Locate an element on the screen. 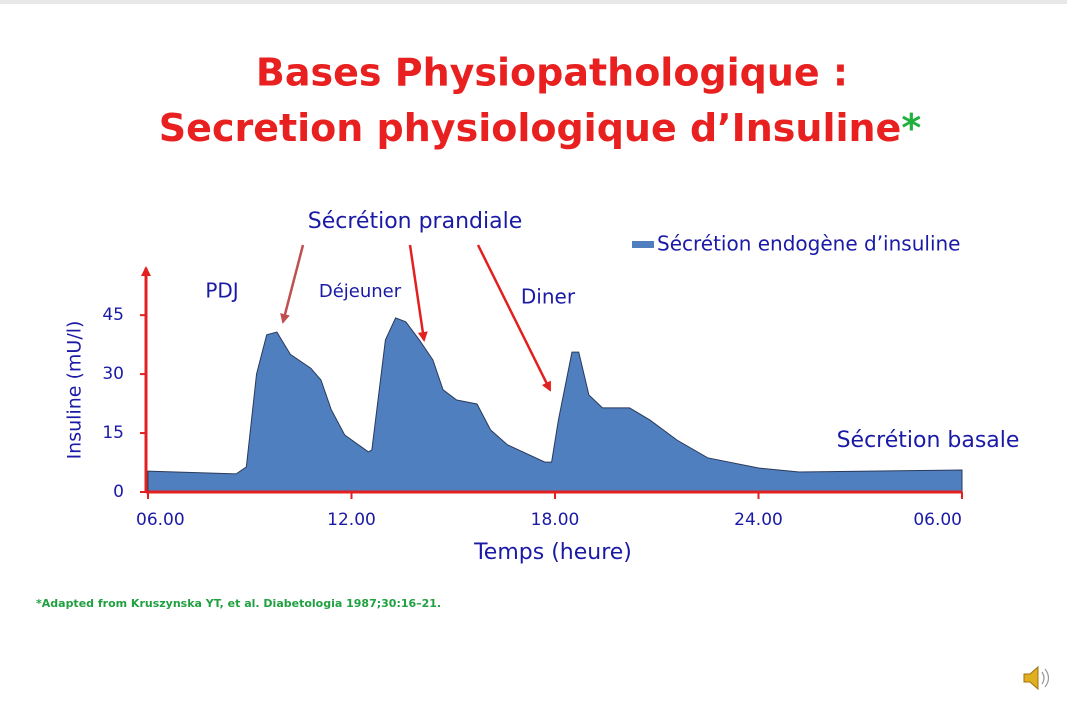  x-tick-label: 12.00 is located at coordinates (351, 520).